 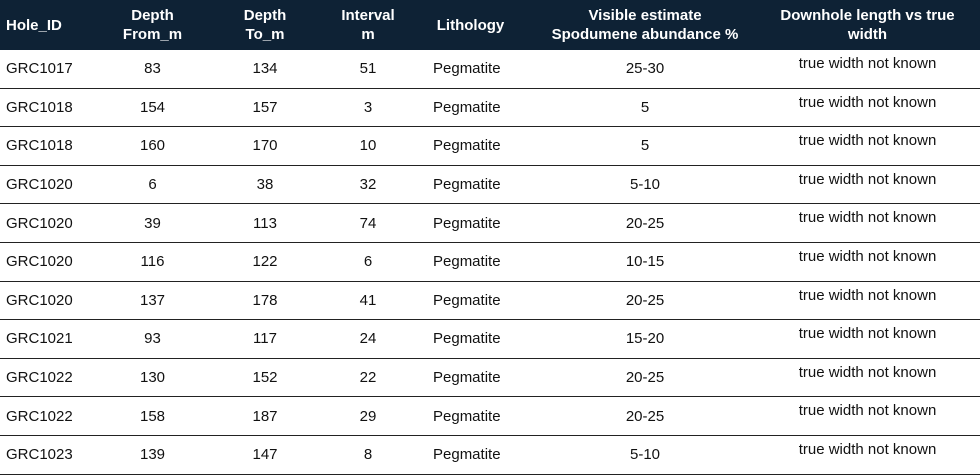 I want to click on column-header: Depth To_m, so click(x=265, y=25).